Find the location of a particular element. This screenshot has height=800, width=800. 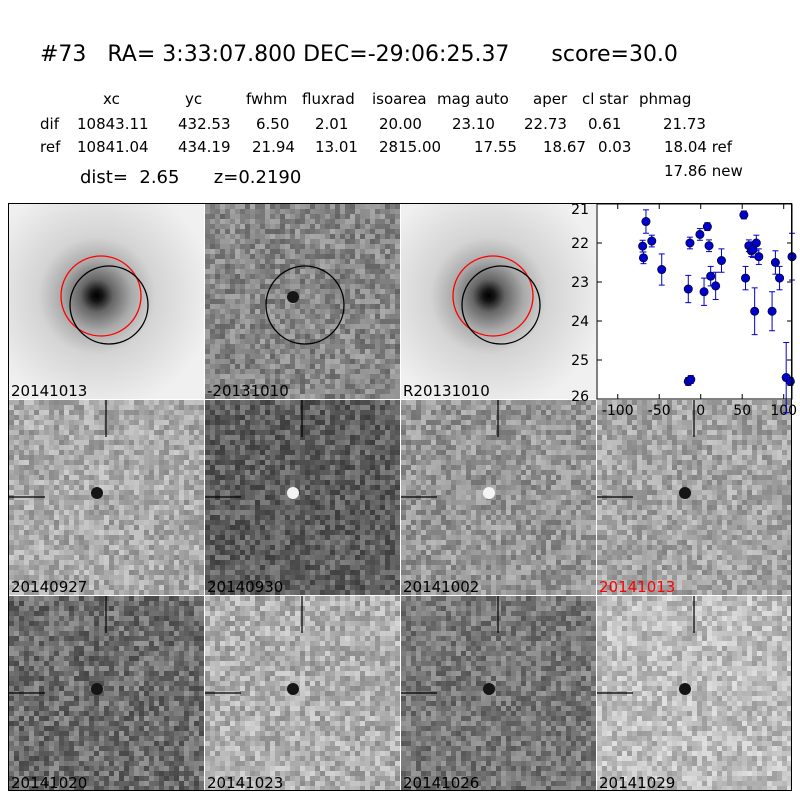

header-xc: xc is located at coordinates (111, 99).